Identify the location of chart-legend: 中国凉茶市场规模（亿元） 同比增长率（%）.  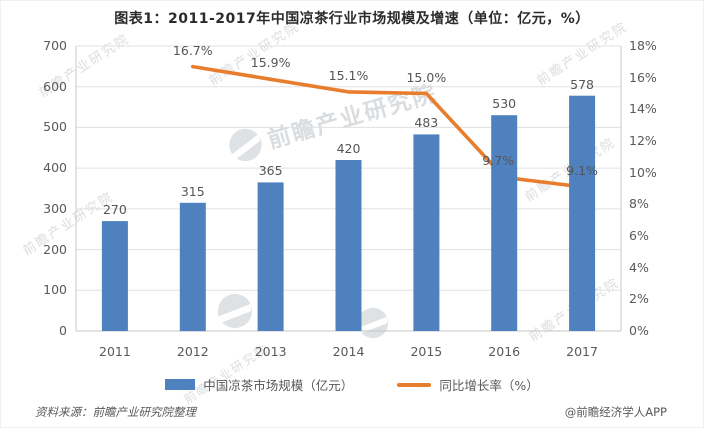
(352, 384).